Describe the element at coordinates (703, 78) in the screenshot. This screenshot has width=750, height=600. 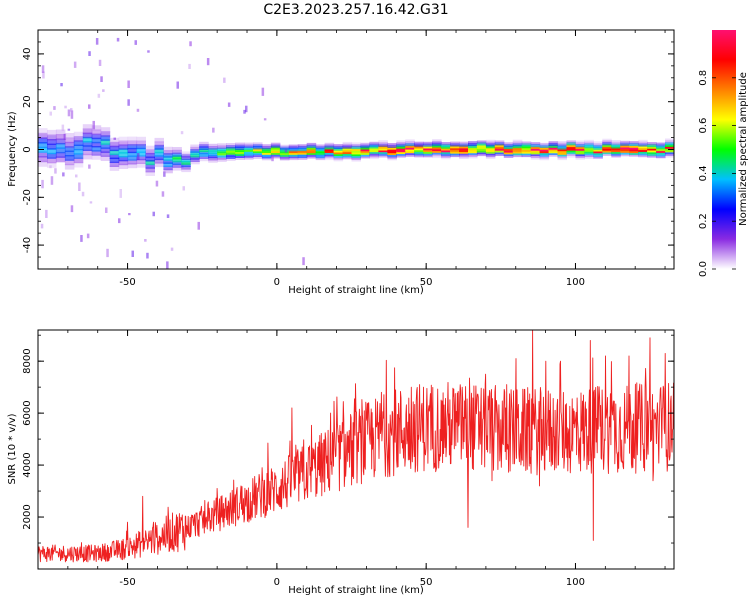
I see `colorbar-tick-label: 0.8` at that location.